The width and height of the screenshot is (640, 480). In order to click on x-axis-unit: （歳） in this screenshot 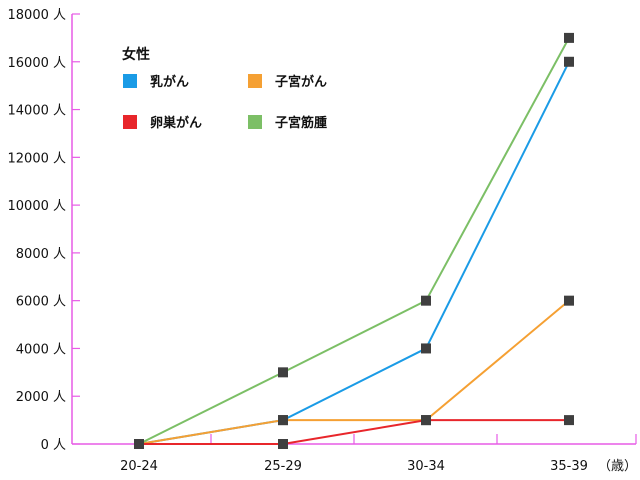, I will do `click(617, 466)`.